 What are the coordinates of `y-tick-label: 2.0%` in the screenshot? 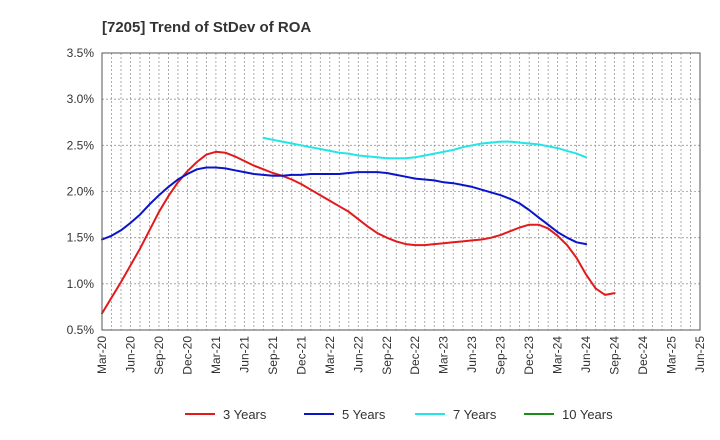 It's located at (81, 192).